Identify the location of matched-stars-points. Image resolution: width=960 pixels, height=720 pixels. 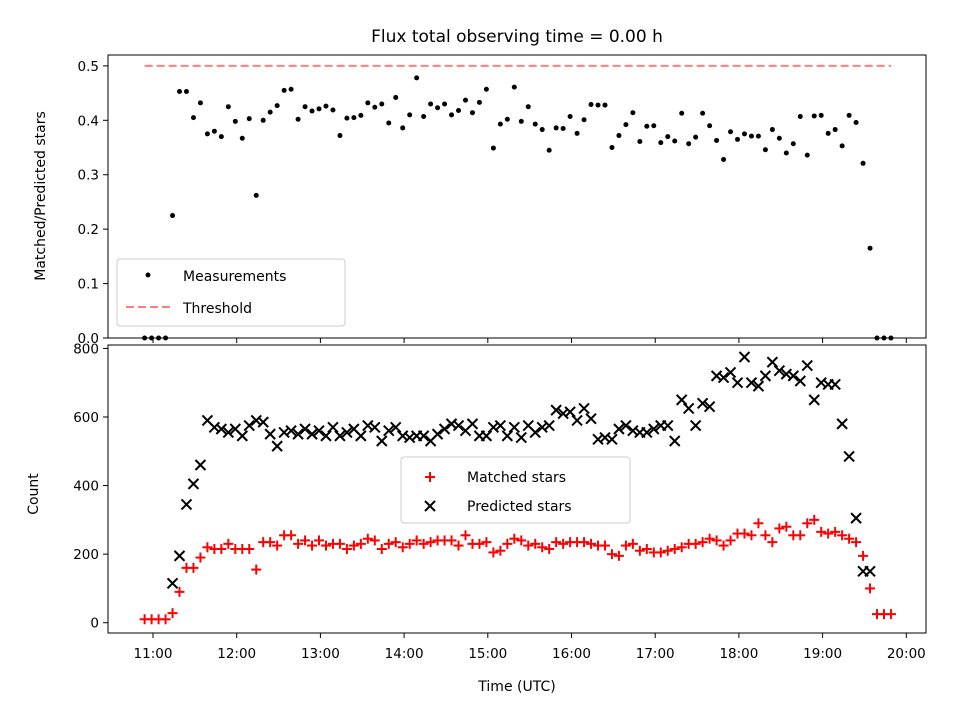
(517, 569).